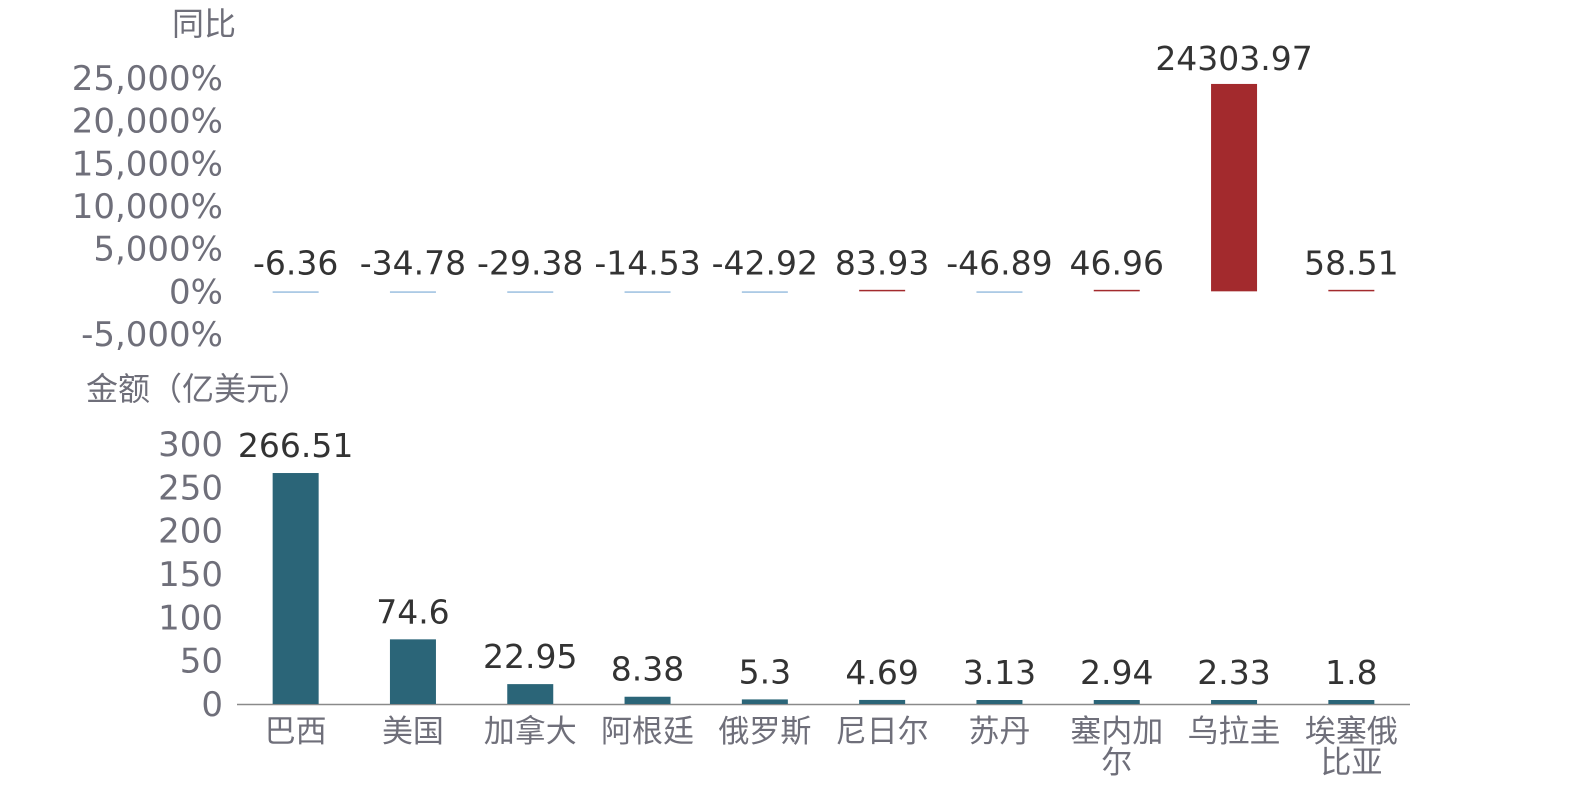 The image size is (1570, 787). Describe the element at coordinates (196, 292) in the screenshot. I see `yoy-y-tick-label: 0%` at that location.